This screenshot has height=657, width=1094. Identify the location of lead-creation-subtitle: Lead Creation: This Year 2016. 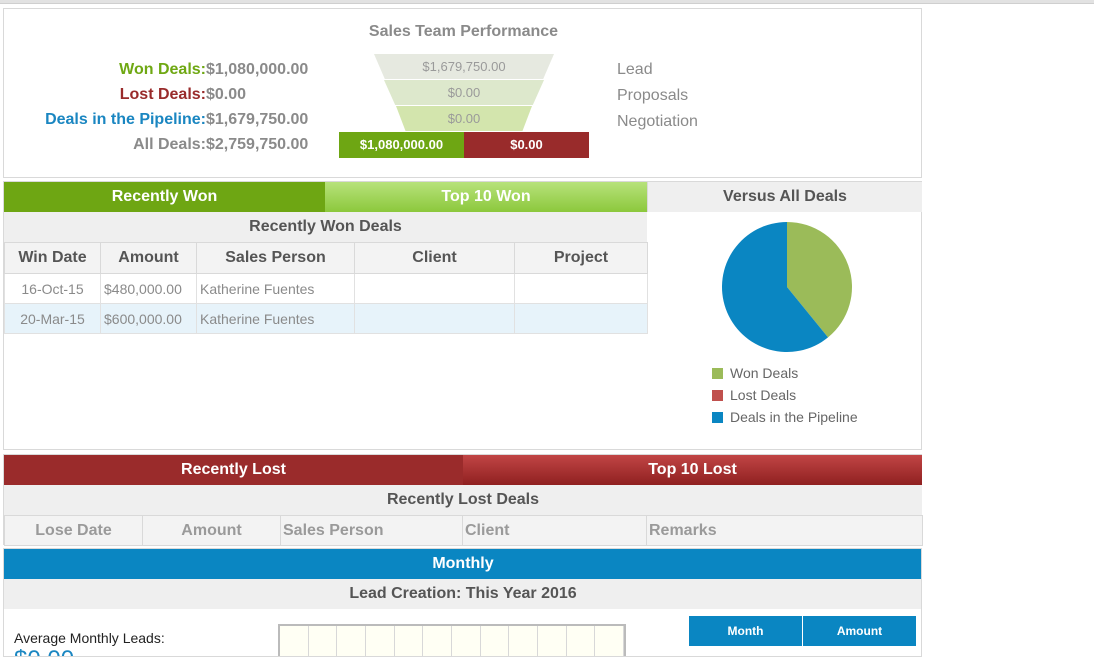
(462, 594).